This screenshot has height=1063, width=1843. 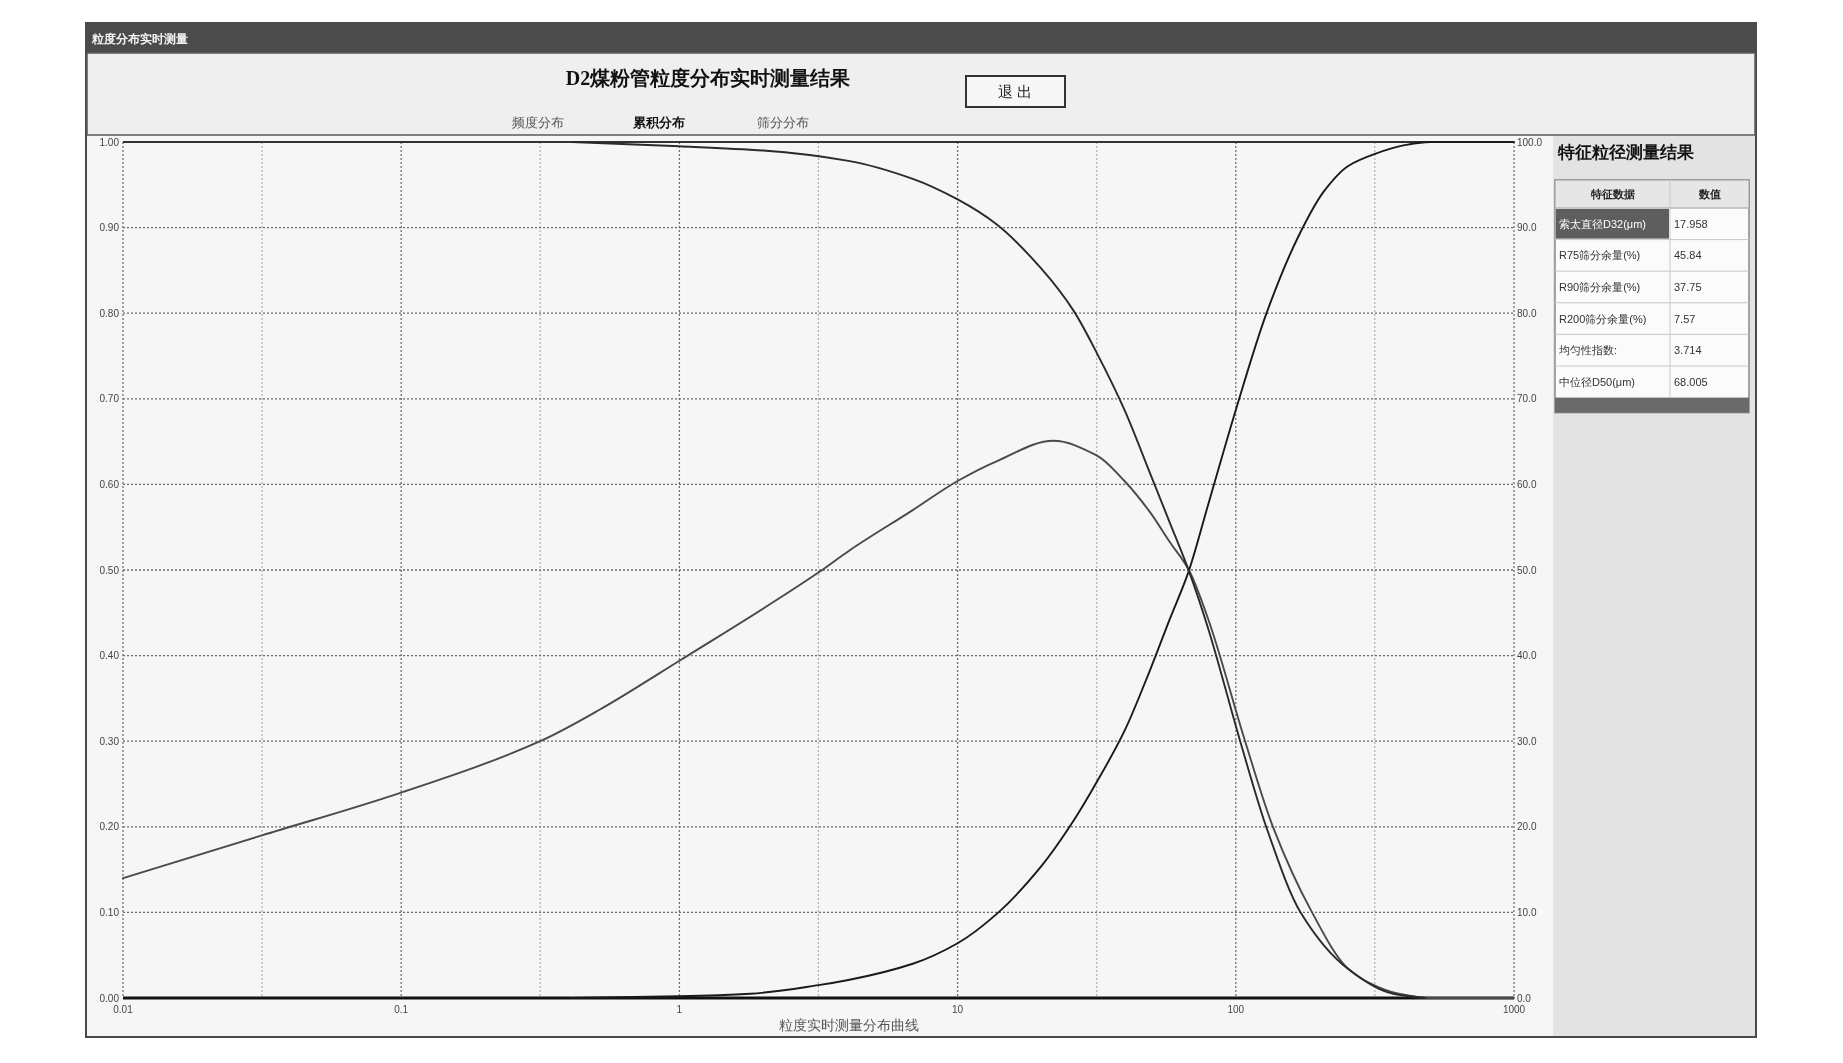 What do you see at coordinates (1612, 194) in the screenshot?
I see `text: 特征数据` at bounding box center [1612, 194].